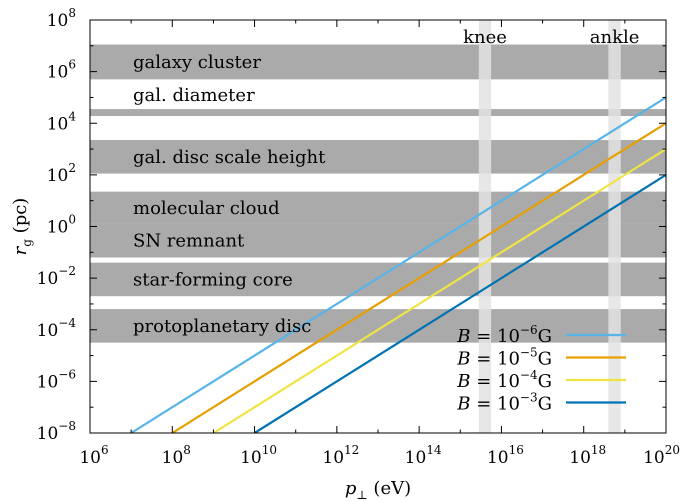 The height and width of the screenshot is (502, 685). What do you see at coordinates (56, 276) in the screenshot?
I see `y-tick-label: 10⁻²` at bounding box center [56, 276].